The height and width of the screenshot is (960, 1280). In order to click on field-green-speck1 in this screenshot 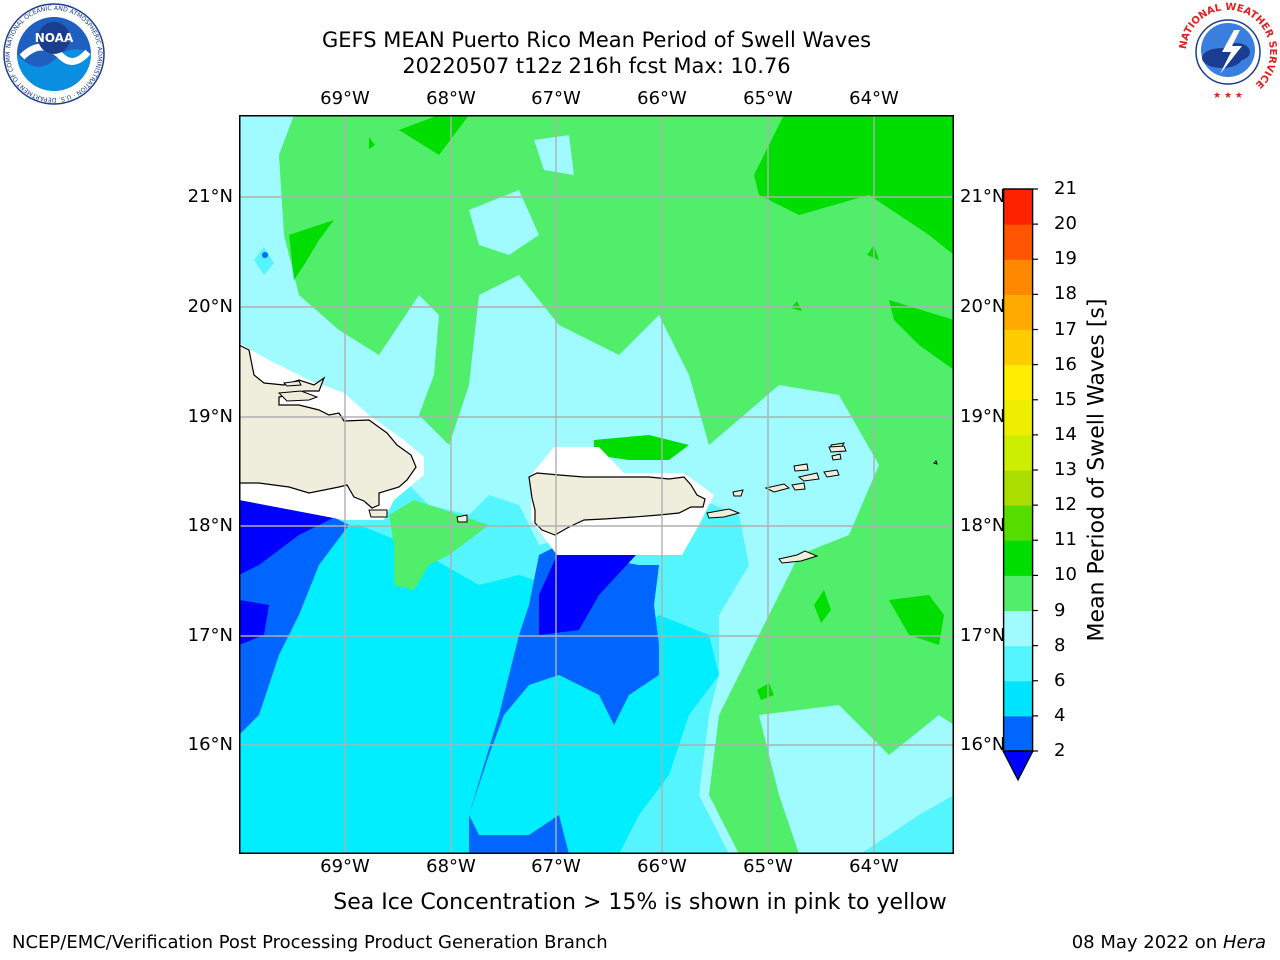, I will do `click(873, 252)`.